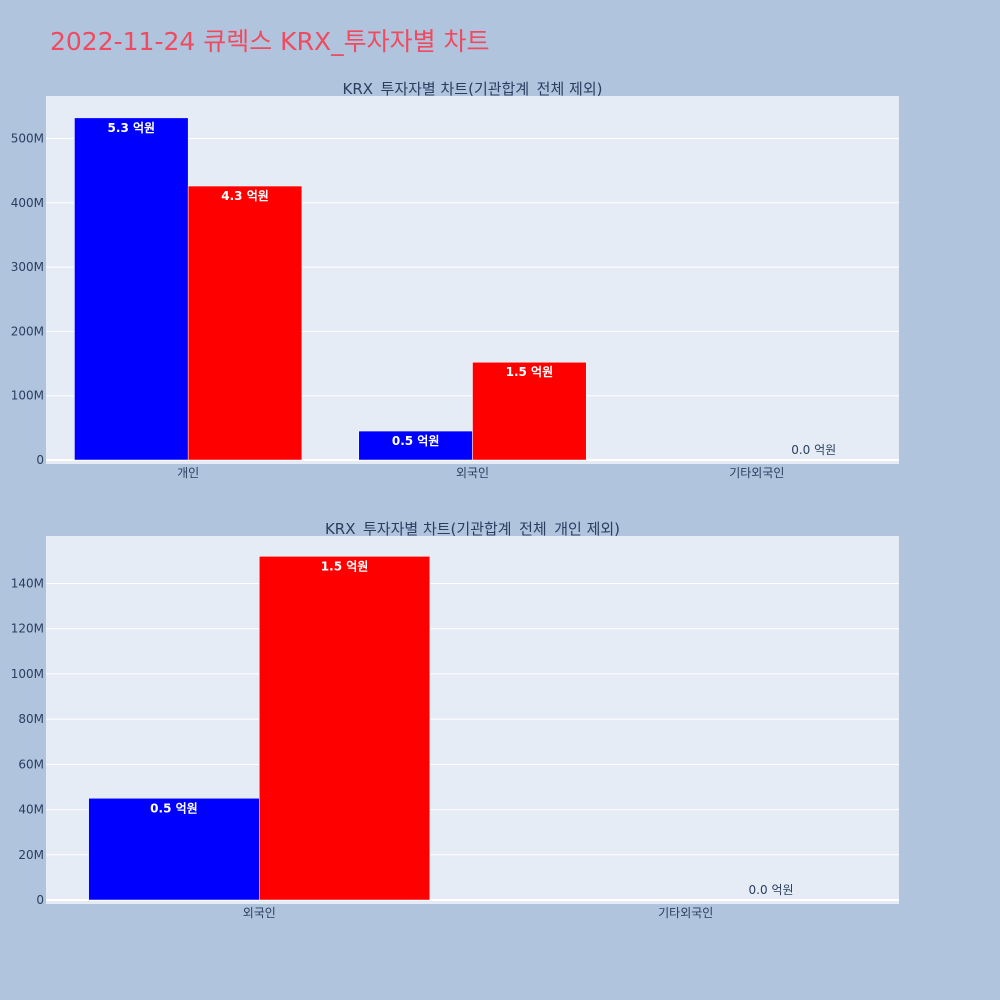 This screenshot has height=1000, width=1000. Describe the element at coordinates (31, 855) in the screenshot. I see `bottom-ytick-label: 20M` at that location.